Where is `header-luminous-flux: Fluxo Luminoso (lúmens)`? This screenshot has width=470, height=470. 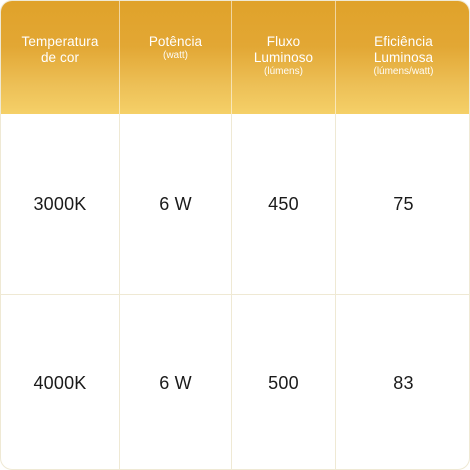 header-luminous-flux: Fluxo Luminoso (lúmens) is located at coordinates (284, 57).